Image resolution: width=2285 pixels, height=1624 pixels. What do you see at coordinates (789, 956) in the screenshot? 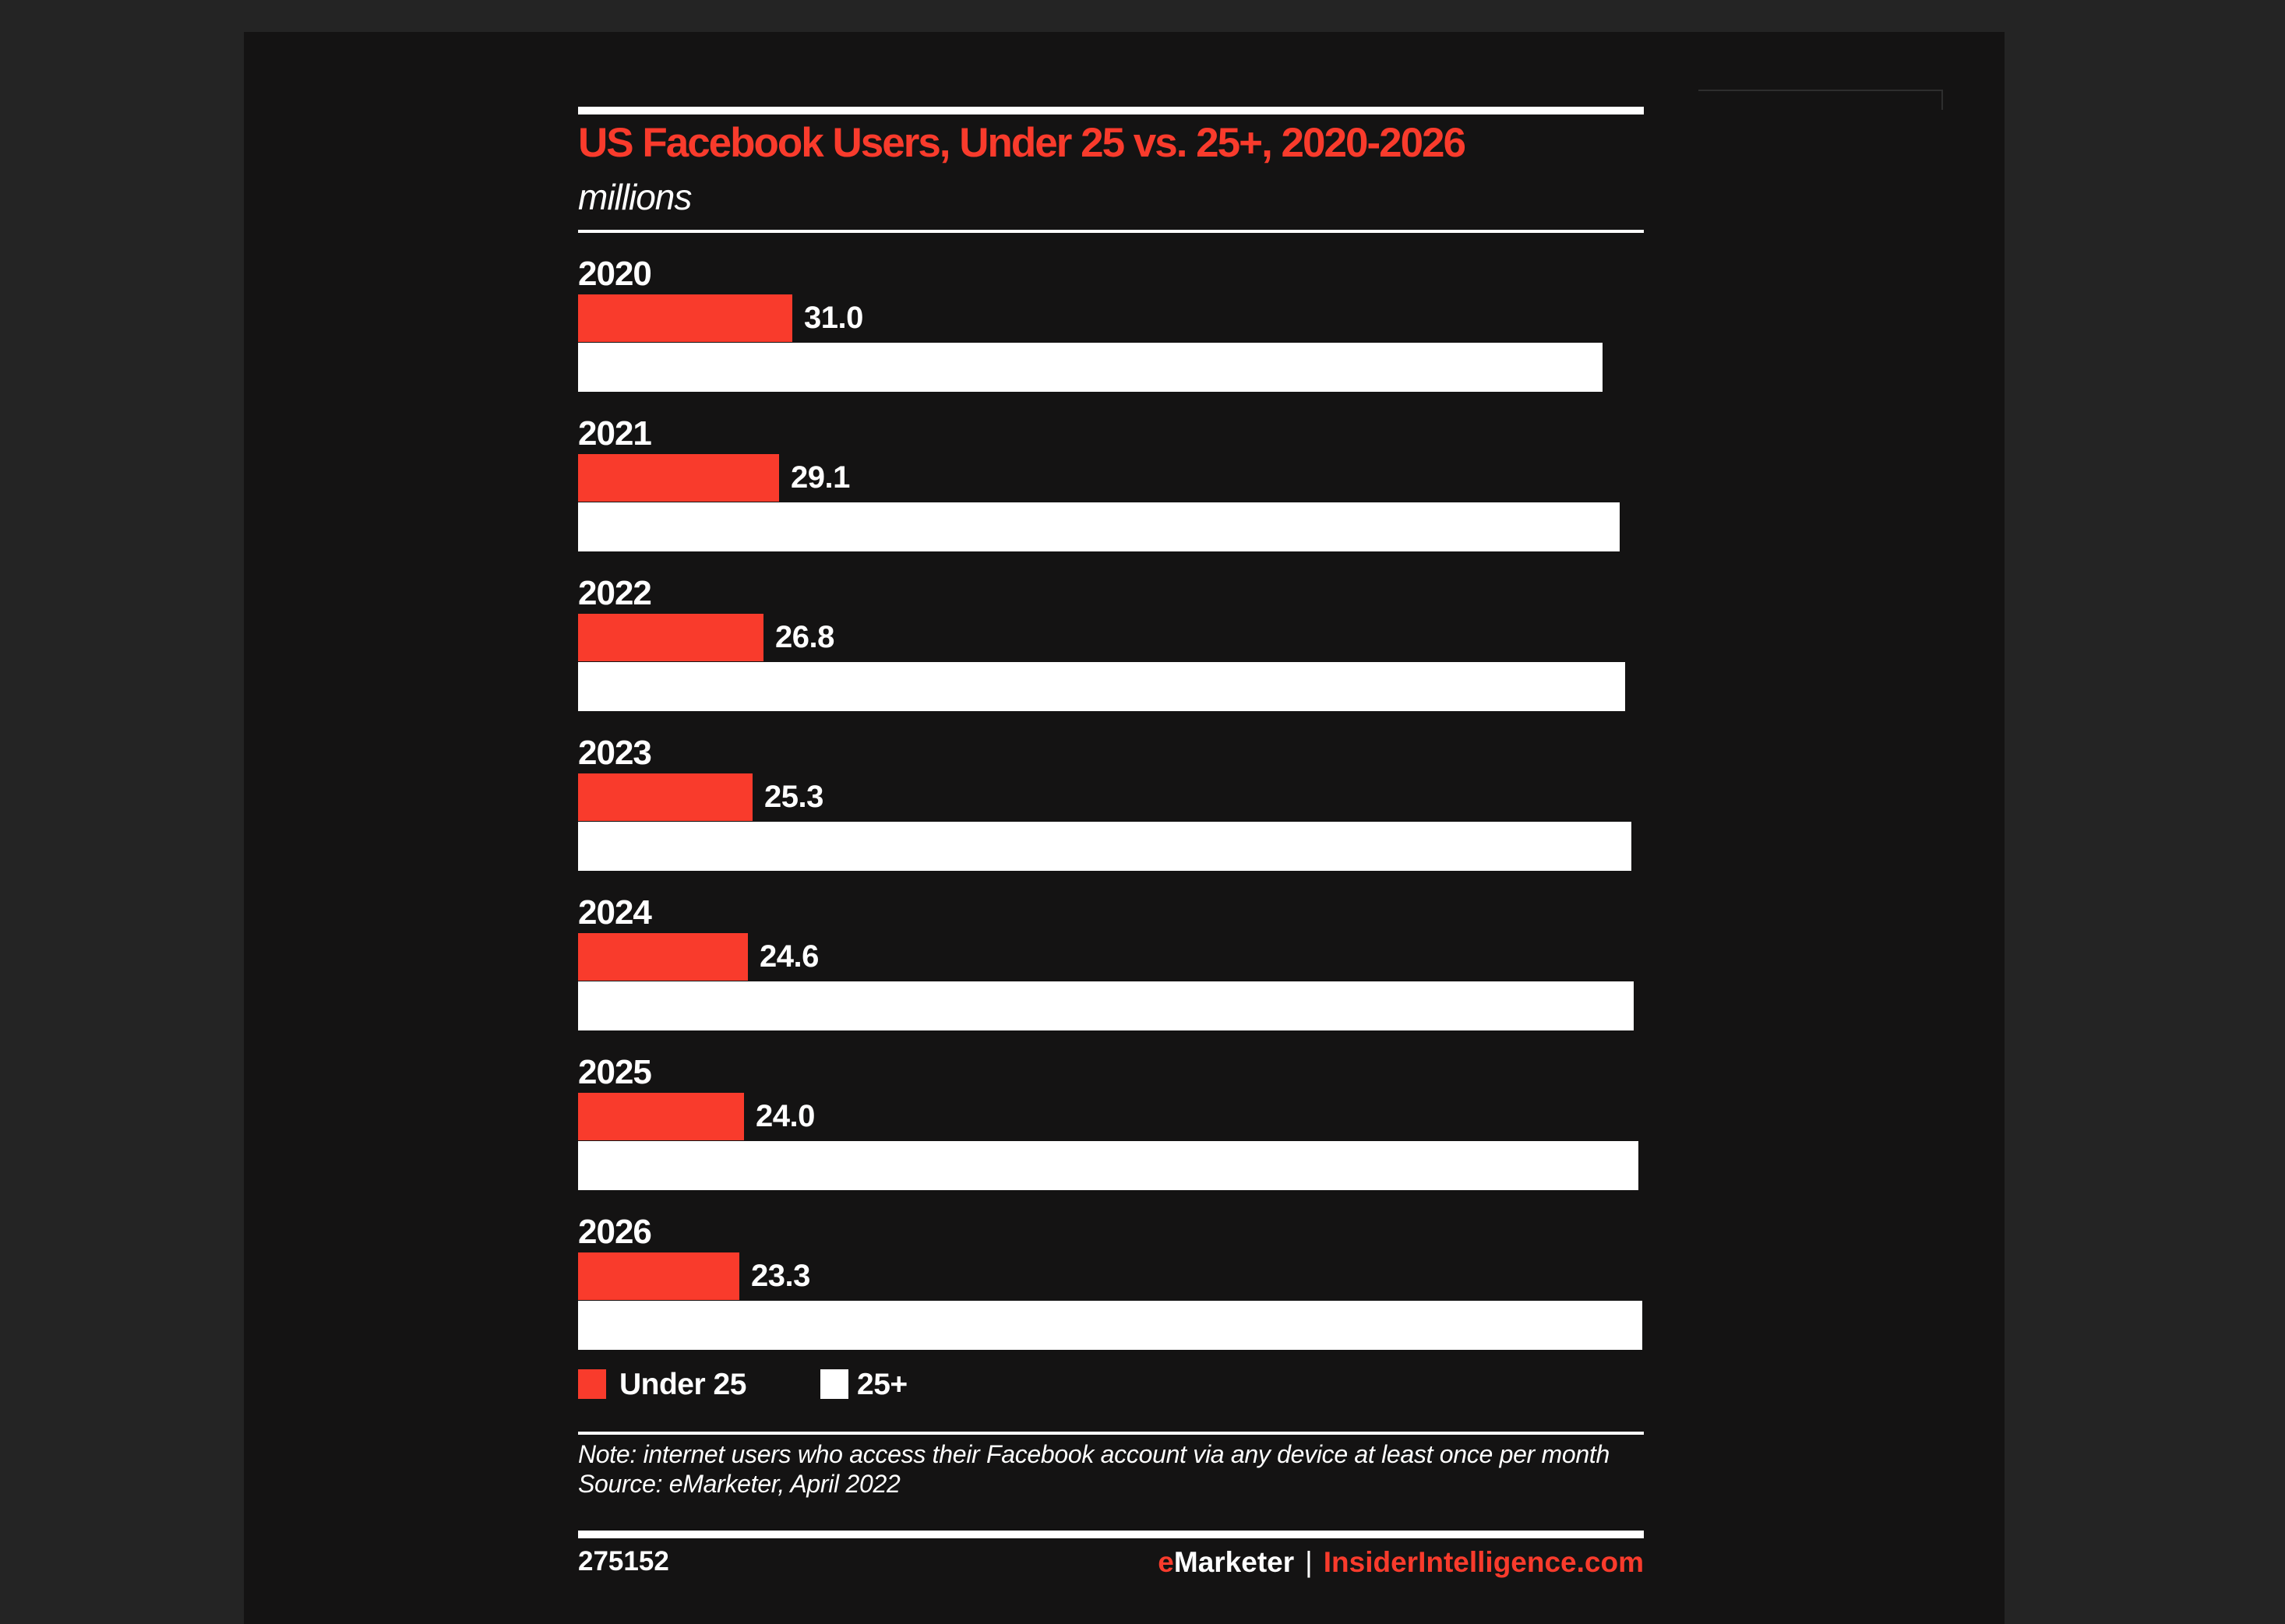
I see `bar-value-label: 24.6` at bounding box center [789, 956].